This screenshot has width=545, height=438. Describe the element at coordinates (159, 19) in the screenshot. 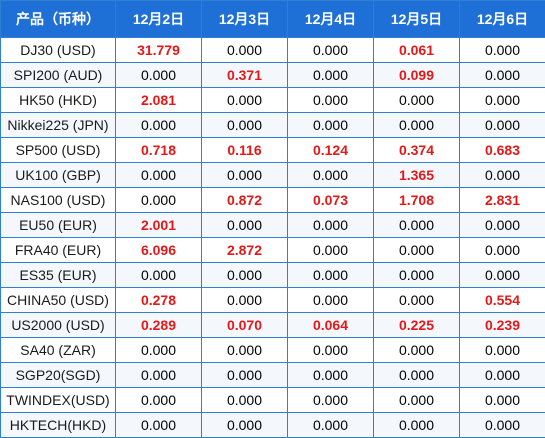

I see `column-header-date: 12月2日` at that location.